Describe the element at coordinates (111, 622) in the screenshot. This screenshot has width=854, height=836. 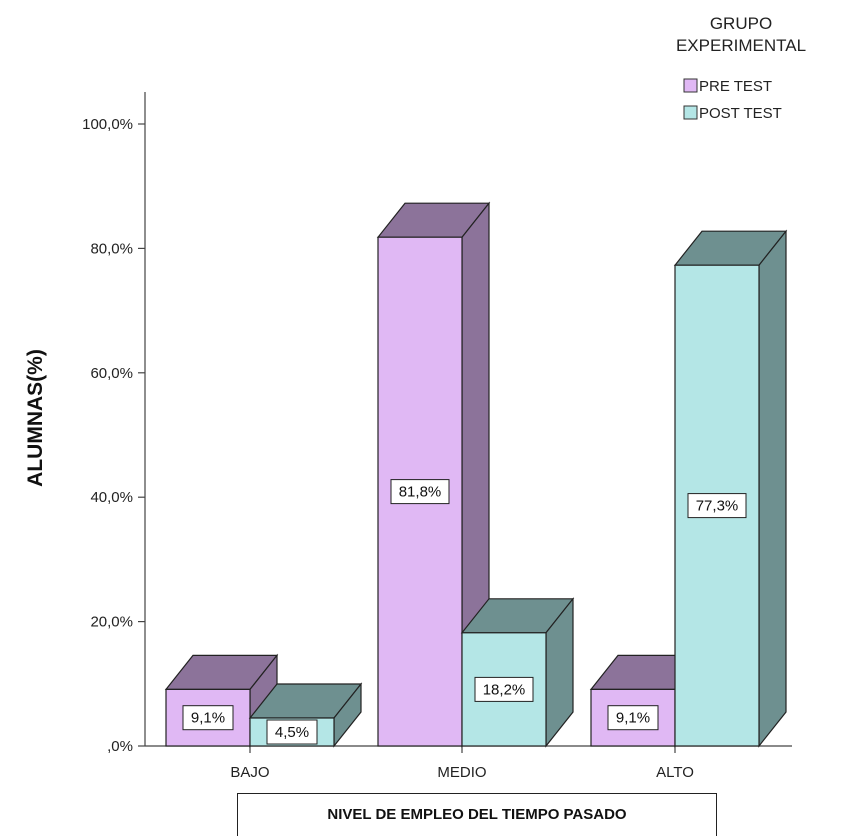
I see `y-tick-label: 20,0%` at that location.